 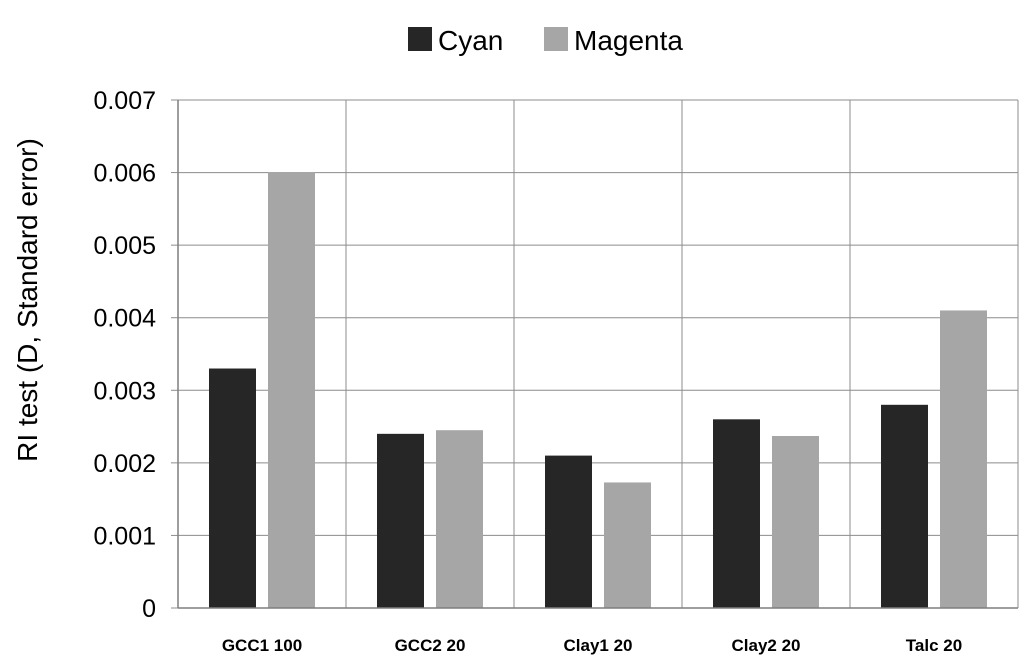 I want to click on x-axis-labels: GCC1 100 GCC2 20 Clay1 20 Clay2 20 Talc 20, so click(x=592, y=645).